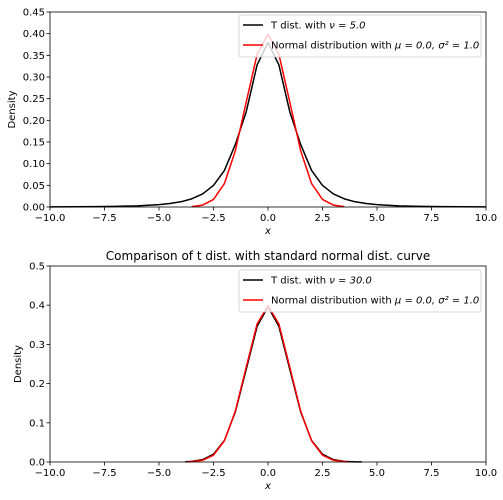 This screenshot has height=500, width=503. I want to click on y-tick-label: 0.30, so click(34, 78).